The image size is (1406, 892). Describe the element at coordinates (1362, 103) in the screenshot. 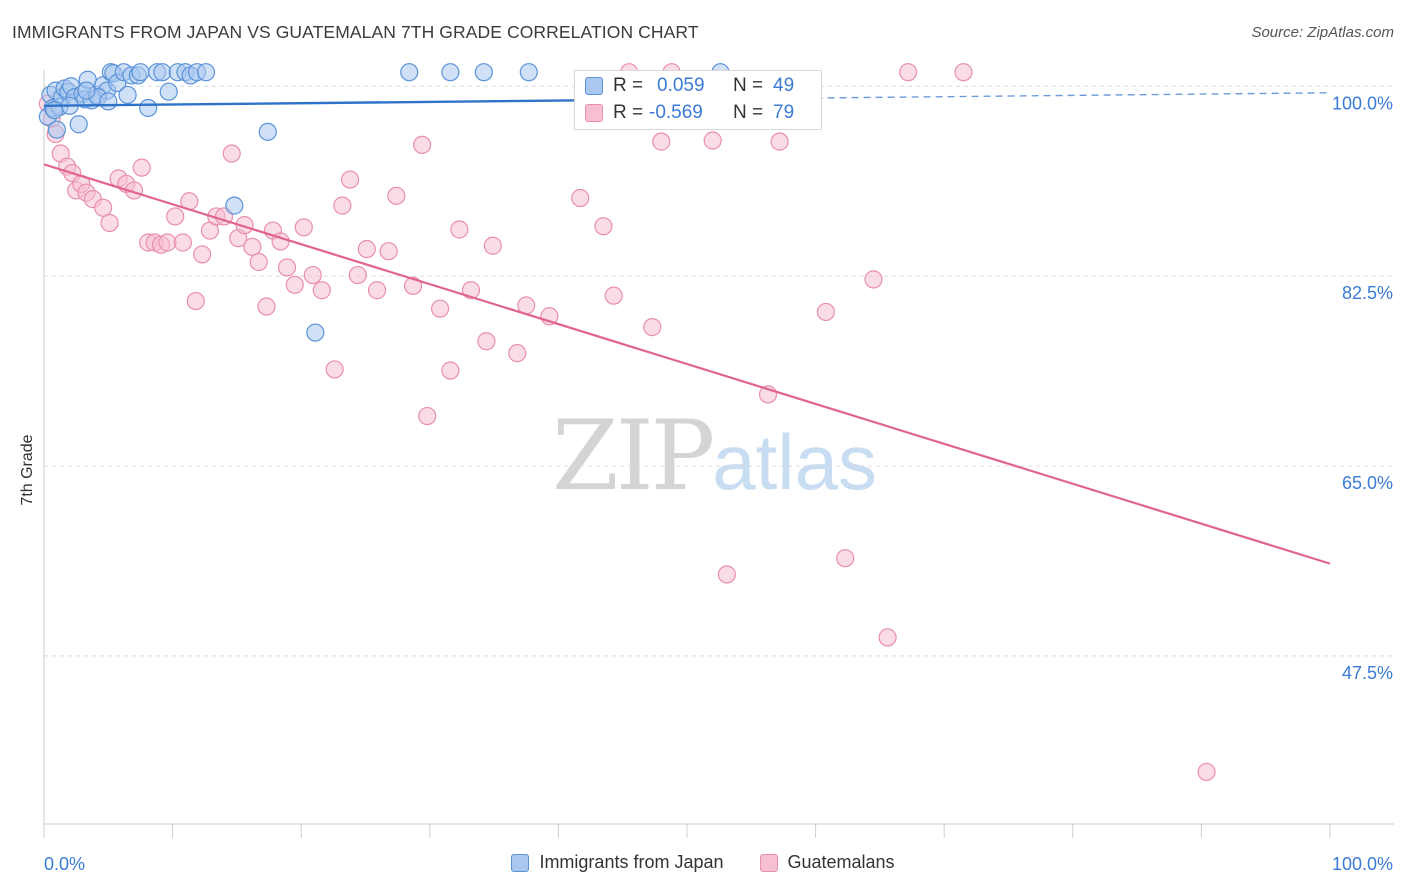

I see `y-tick-label-0: 100.0%` at that location.